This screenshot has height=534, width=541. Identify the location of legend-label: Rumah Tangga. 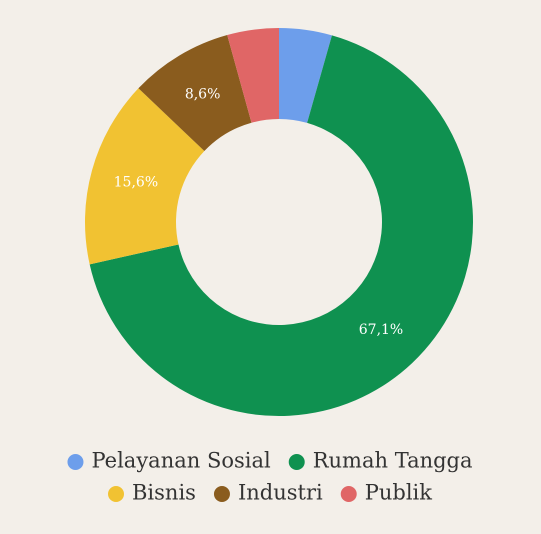
(393, 461).